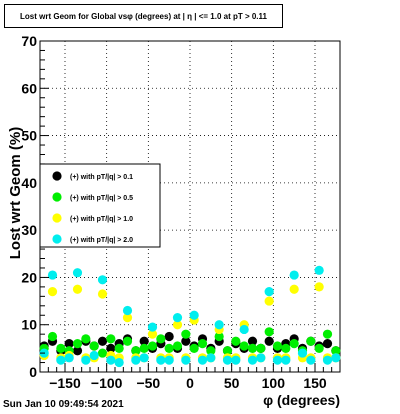 This screenshot has height=414, width=400. Describe the element at coordinates (63, 404) in the screenshot. I see `timestamp: Sun Jan 10 09:49:54 2021` at that location.